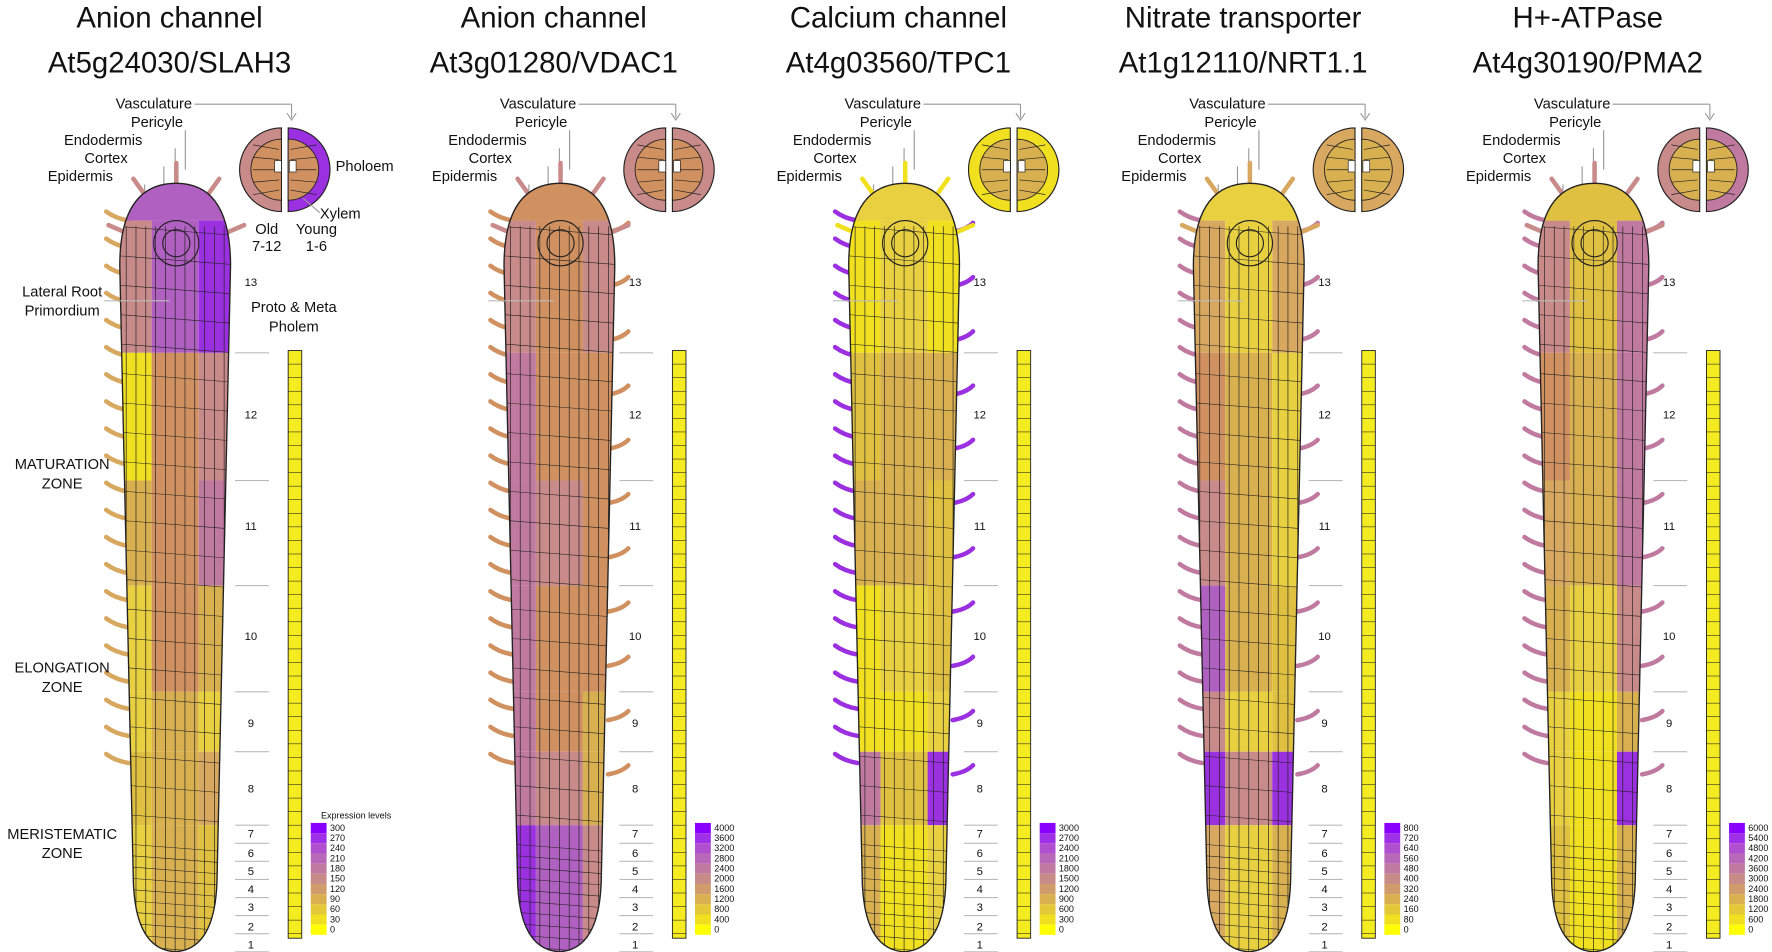  I want to click on legend-label: 640, so click(1411, 848).